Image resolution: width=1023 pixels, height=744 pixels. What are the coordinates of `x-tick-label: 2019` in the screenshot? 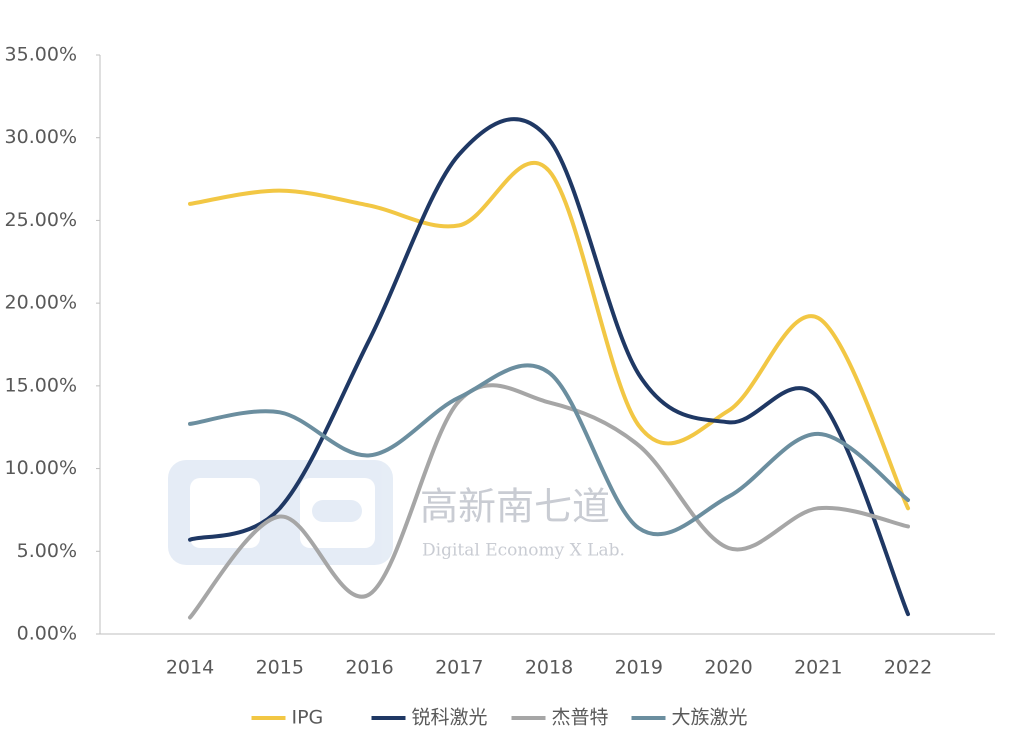 It's located at (639, 668).